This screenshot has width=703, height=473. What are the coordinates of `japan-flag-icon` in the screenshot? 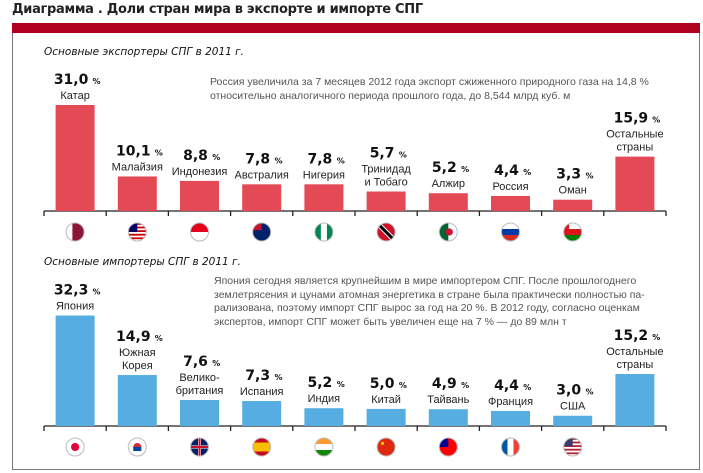 It's located at (75, 447).